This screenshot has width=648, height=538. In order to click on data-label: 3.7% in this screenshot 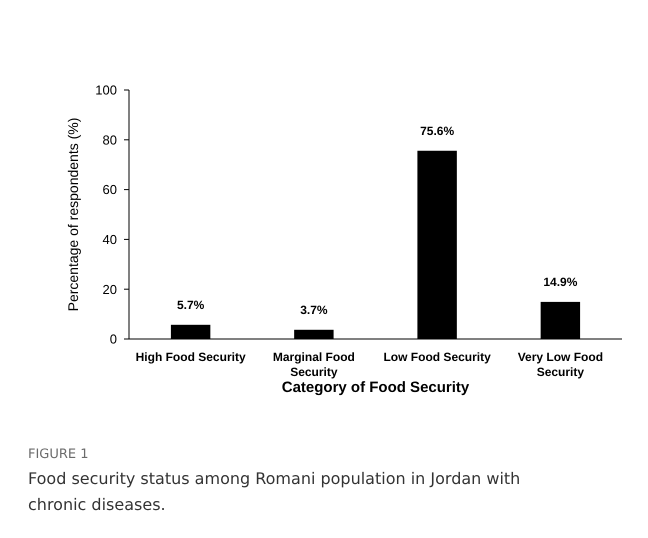, I will do `click(314, 309)`.